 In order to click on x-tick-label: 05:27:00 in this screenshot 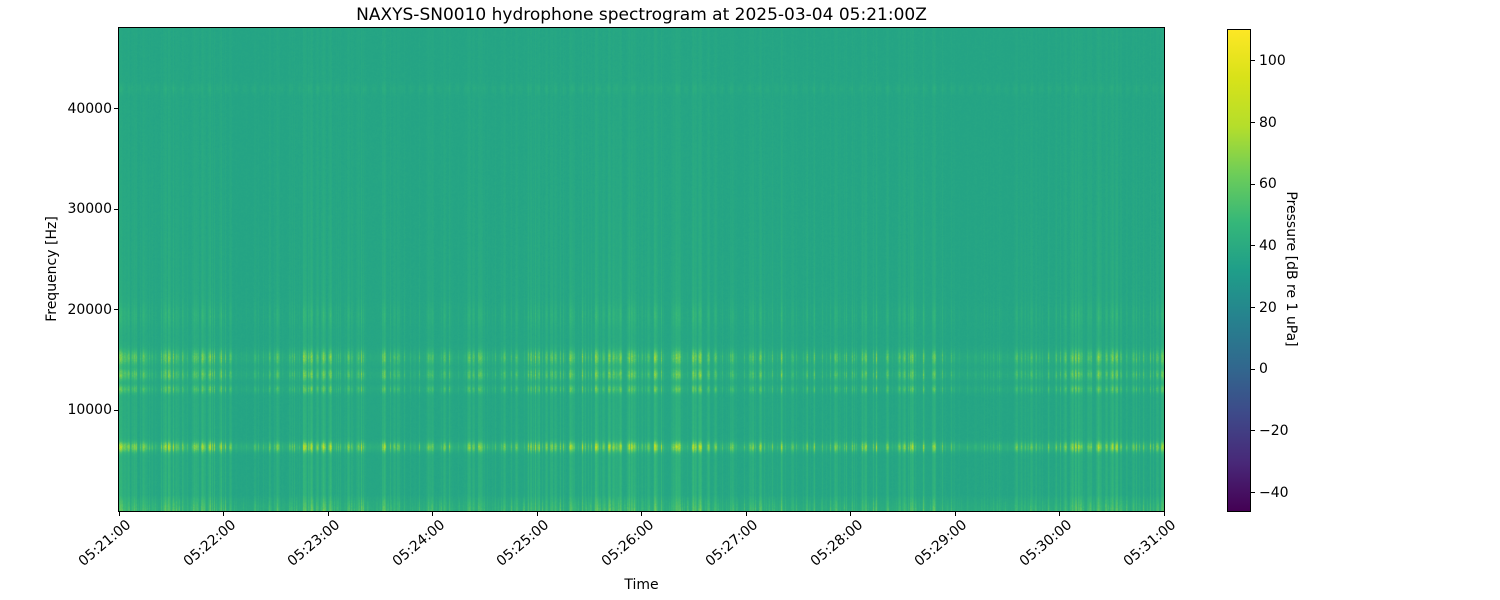, I will do `click(732, 543)`.